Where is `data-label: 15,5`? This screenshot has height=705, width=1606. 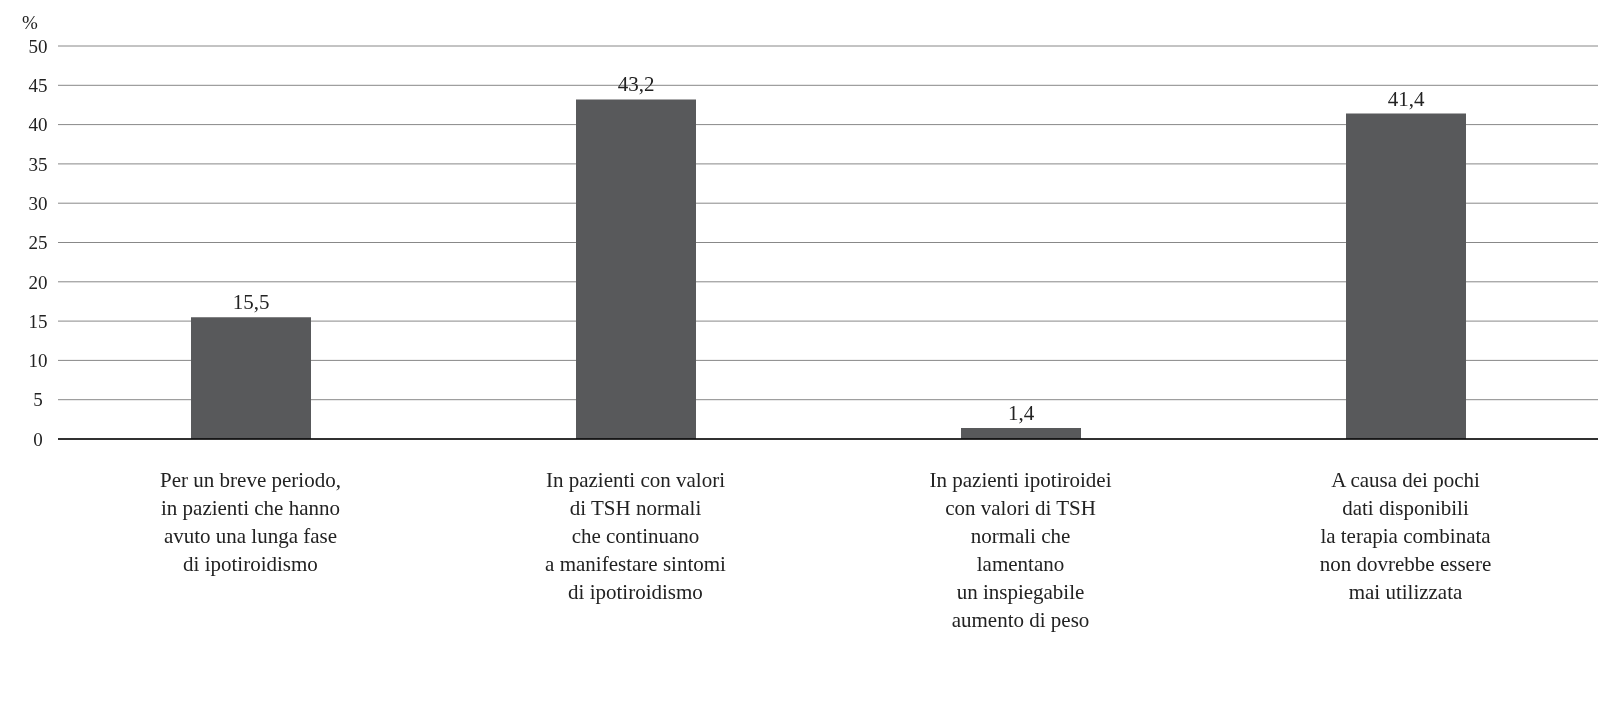
data-label: 15,5 is located at coordinates (251, 302).